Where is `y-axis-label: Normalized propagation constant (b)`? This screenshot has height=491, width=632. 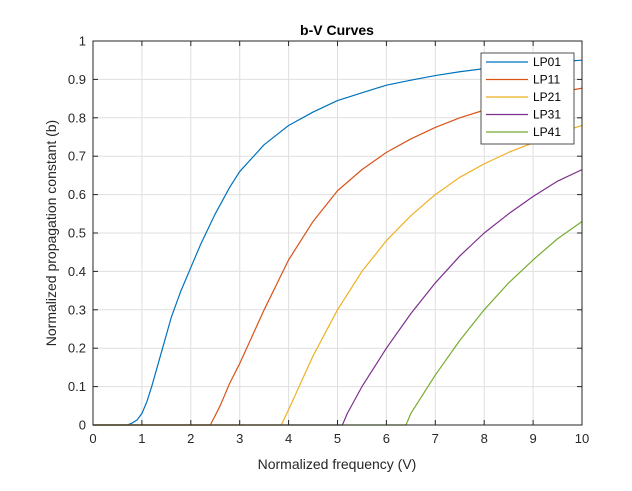 y-axis-label: Normalized propagation constant (b) is located at coordinates (51, 233).